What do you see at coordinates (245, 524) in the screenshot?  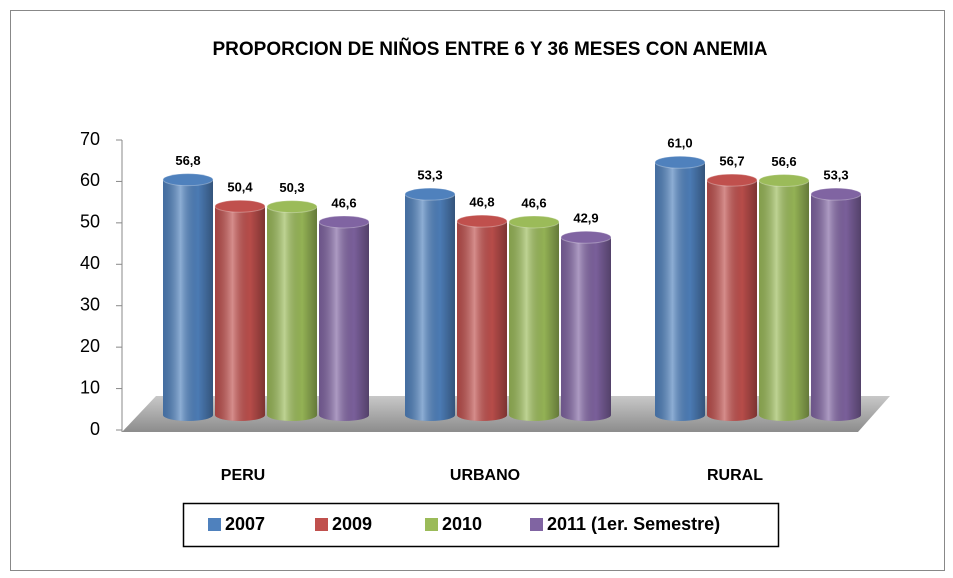 I see `legend-label: 2007` at bounding box center [245, 524].